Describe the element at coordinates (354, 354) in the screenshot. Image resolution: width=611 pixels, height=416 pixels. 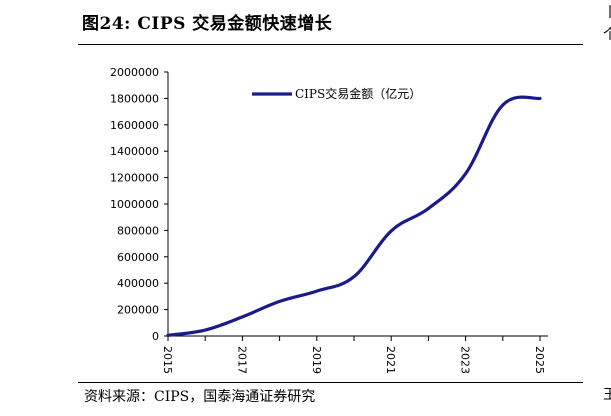
I see `x-axis: 2015 2017 2019 2021 2023 2025` at that location.